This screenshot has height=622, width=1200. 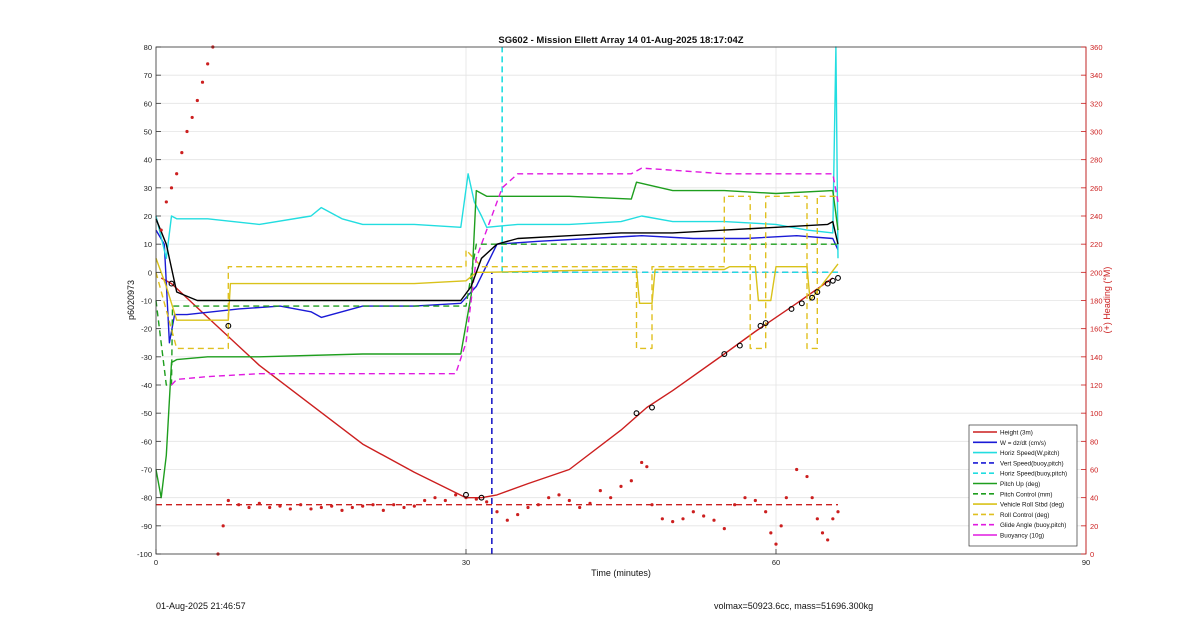 What do you see at coordinates (1020, 484) in the screenshot?
I see `legend-label-pitch-up-deg: Pitch Up (deg)` at bounding box center [1020, 484].